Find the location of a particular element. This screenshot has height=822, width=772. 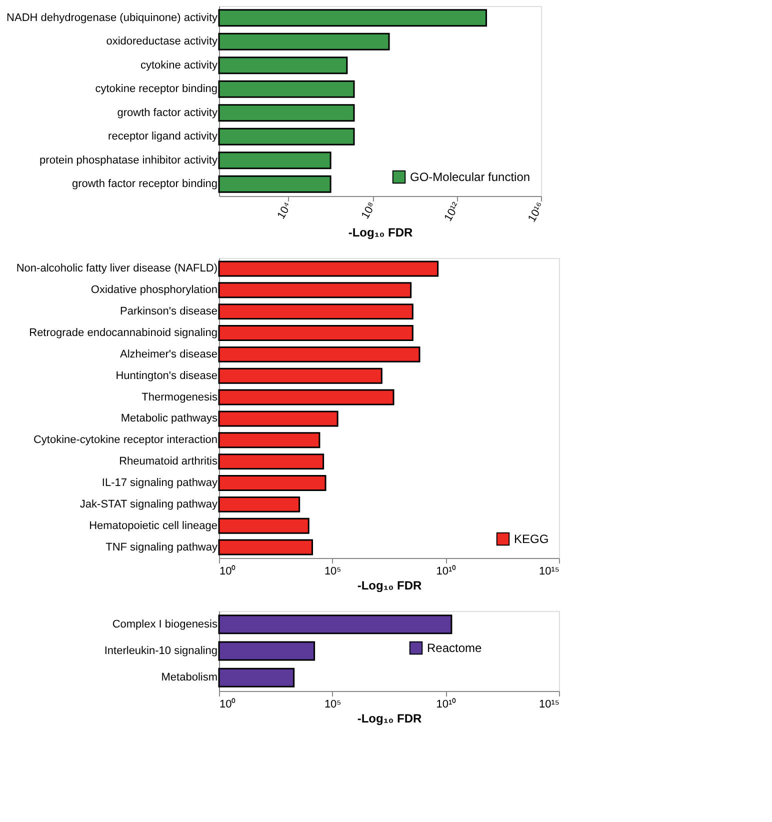

y-tick-label: Parkinson's disease is located at coordinates (169, 312).